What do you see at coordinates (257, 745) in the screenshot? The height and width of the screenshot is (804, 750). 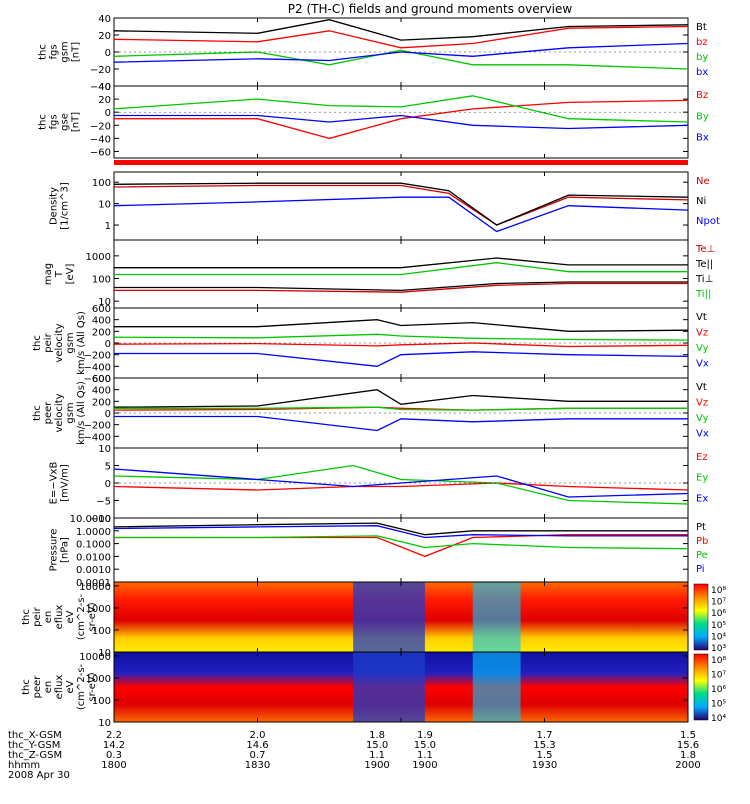 I see `x-row-value: 14.6` at bounding box center [257, 745].